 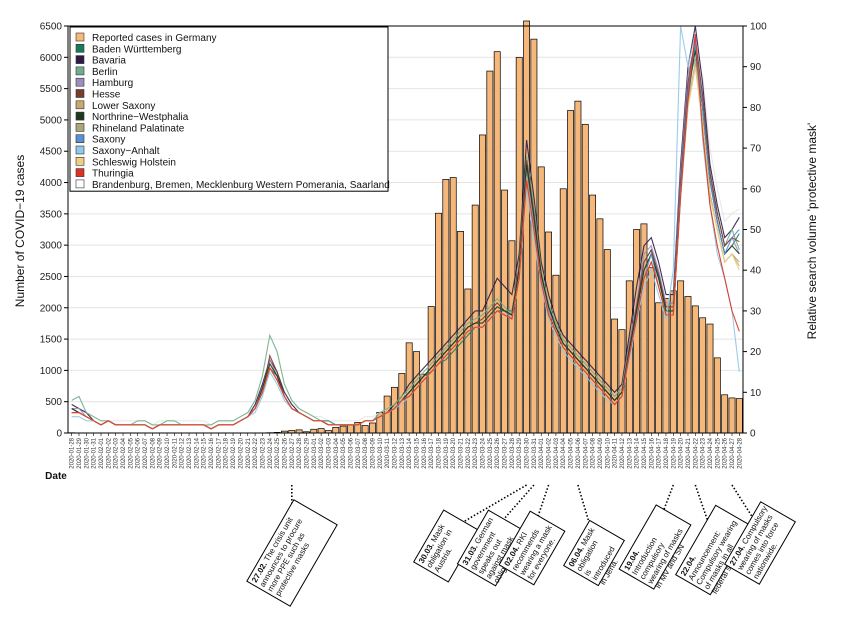 I want to click on x-tick-label: 2020-04-01, so click(x=542, y=452).